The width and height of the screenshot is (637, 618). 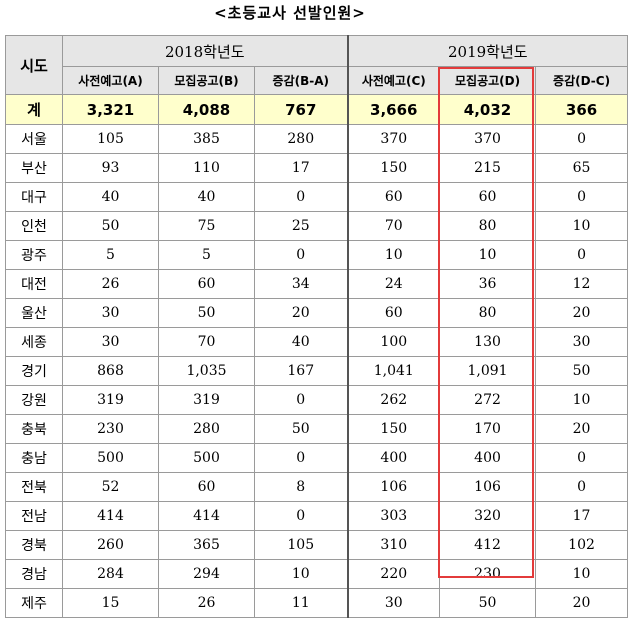 What do you see at coordinates (301, 80) in the screenshot?
I see `col-header: 증감(B-A)` at bounding box center [301, 80].